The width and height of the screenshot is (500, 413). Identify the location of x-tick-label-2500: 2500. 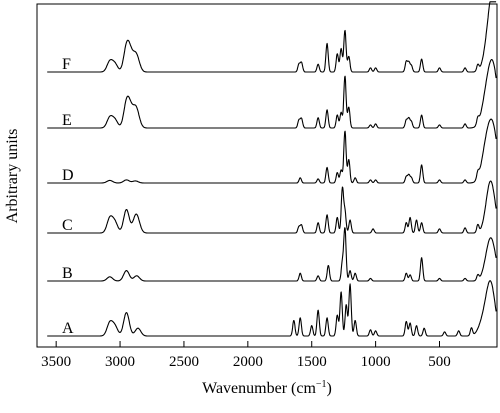
(184, 362).